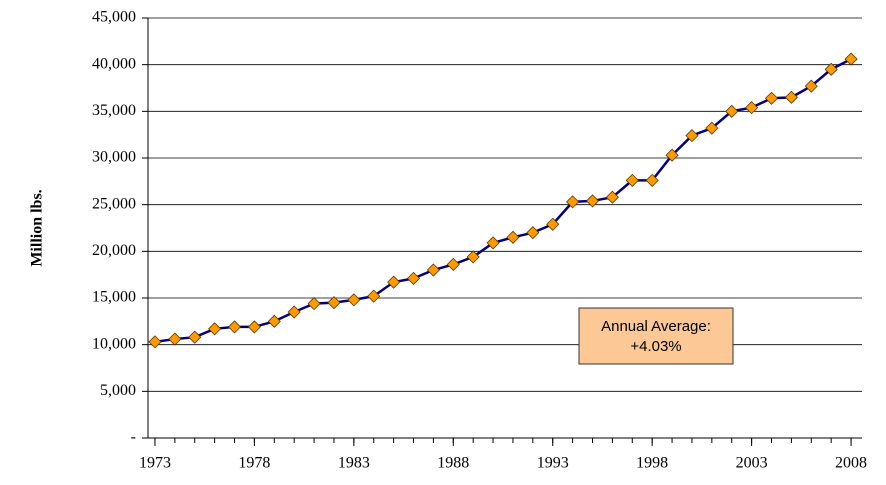  What do you see at coordinates (453, 463) in the screenshot?
I see `x-tick-label: 1988` at bounding box center [453, 463].